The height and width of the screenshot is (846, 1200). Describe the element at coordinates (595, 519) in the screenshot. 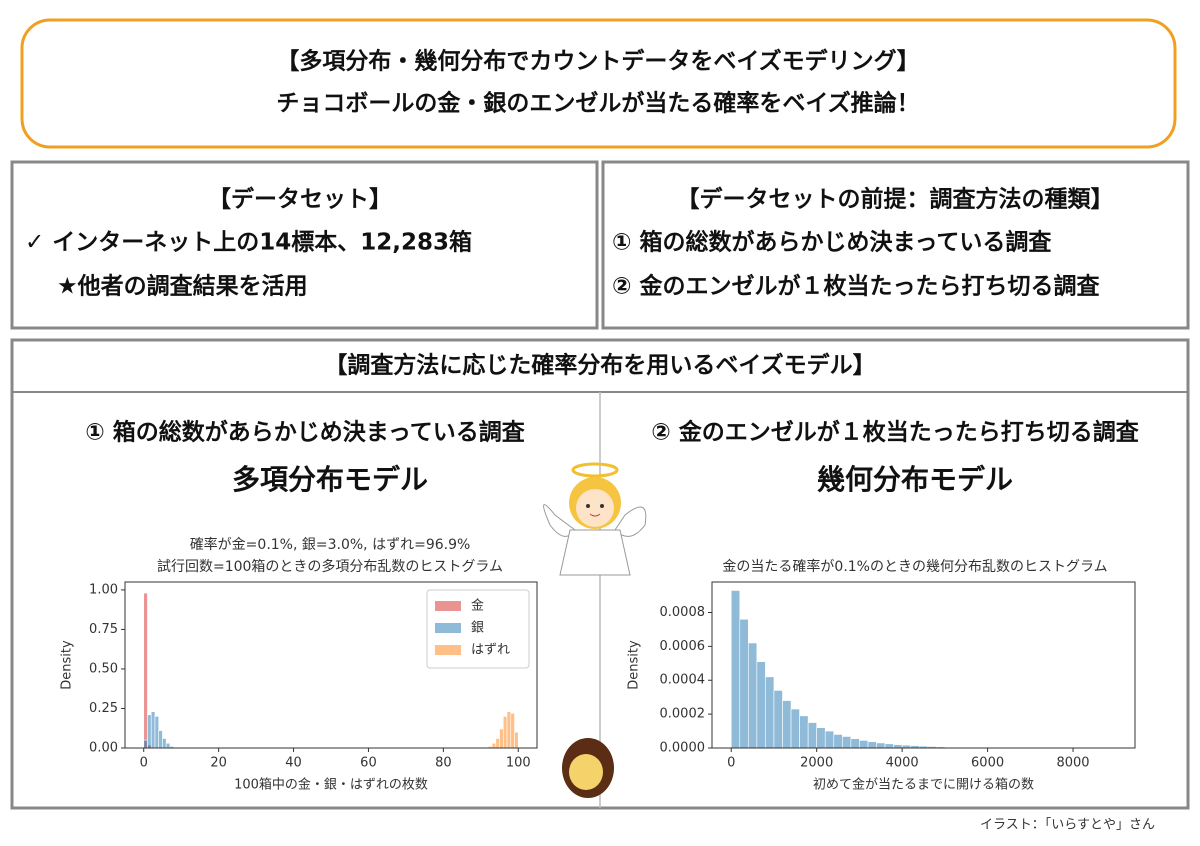

I see `angel-illustration` at that location.